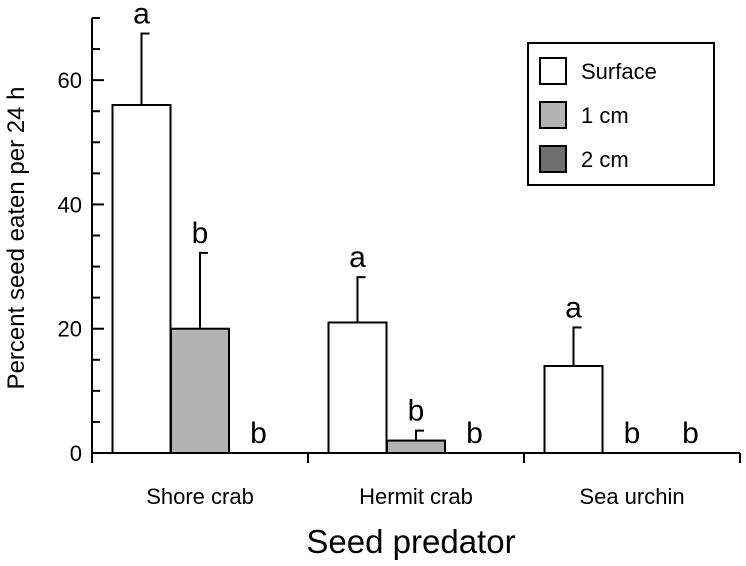 Image resolution: width=746 pixels, height=566 pixels. What do you see at coordinates (70, 204) in the screenshot?
I see `y-tick-label: 40` at bounding box center [70, 204].